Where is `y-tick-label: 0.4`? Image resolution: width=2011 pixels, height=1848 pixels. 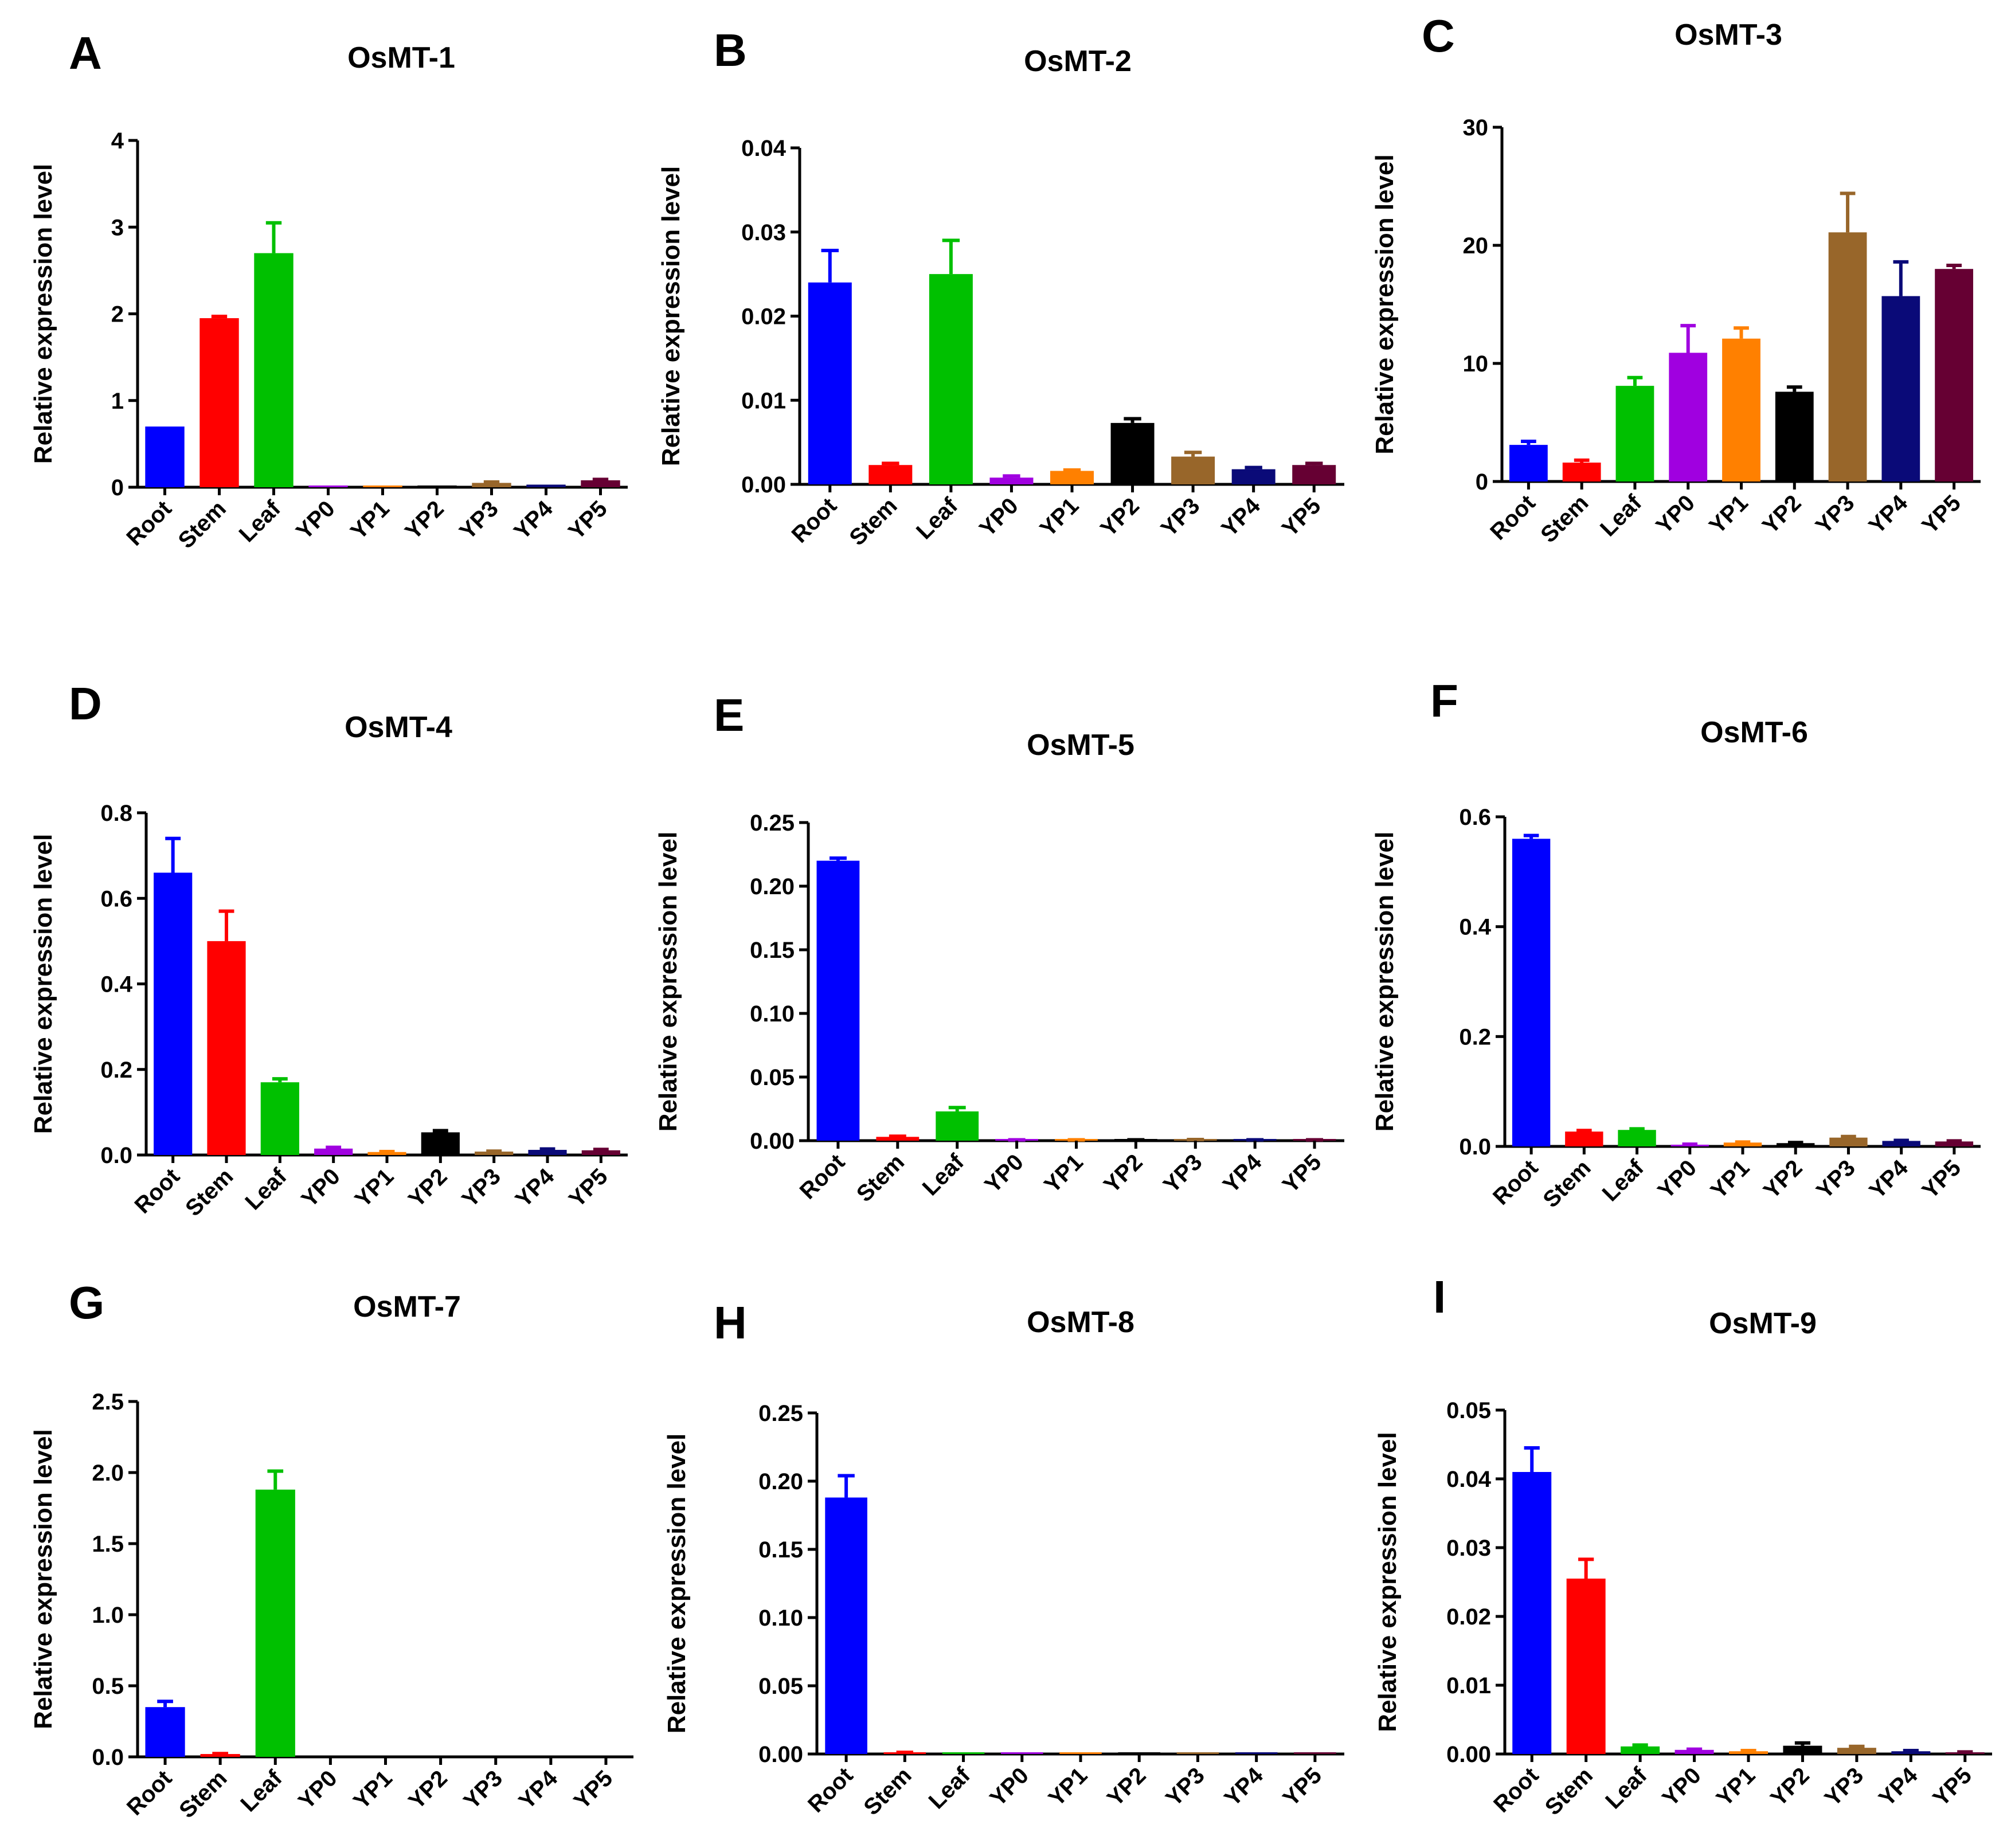 y-tick-label: 0.4 is located at coordinates (116, 984).